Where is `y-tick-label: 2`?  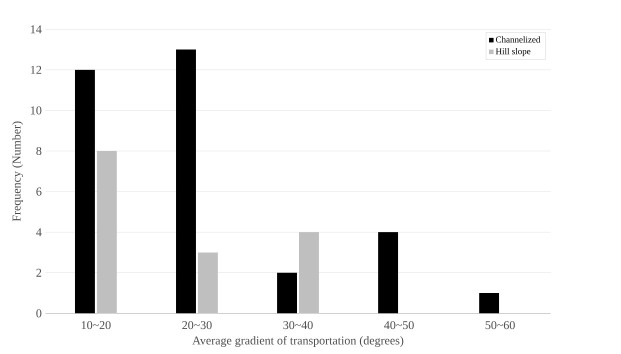
y-tick-label: 2 is located at coordinates (39, 272).